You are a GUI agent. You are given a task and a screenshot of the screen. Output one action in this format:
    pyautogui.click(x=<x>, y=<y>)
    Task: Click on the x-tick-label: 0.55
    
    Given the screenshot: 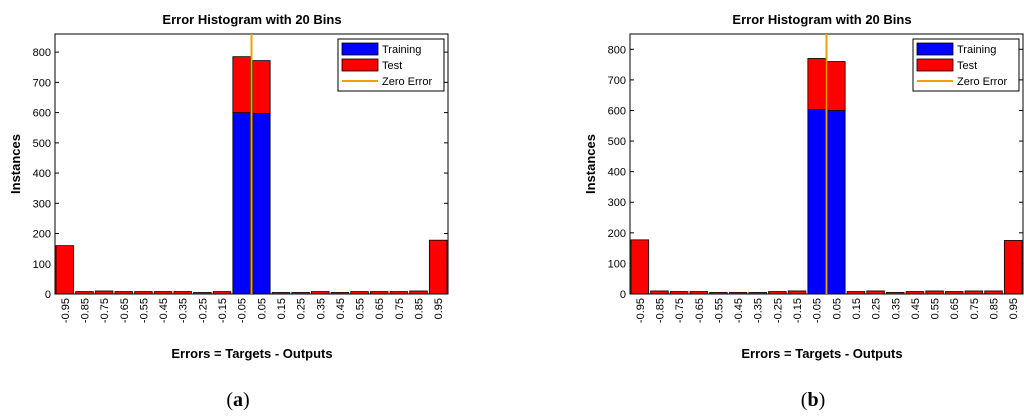 What is the action you would take?
    pyautogui.click(x=936, y=308)
    